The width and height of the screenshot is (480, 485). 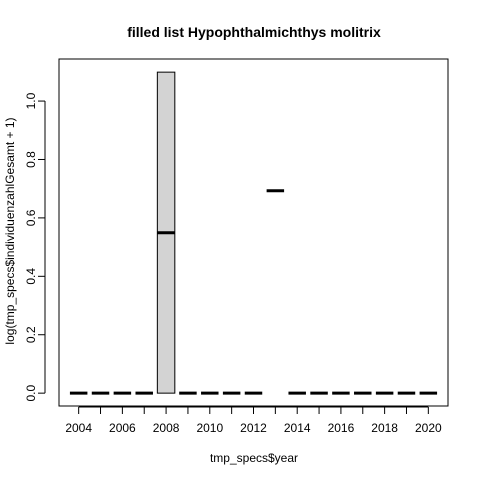 What do you see at coordinates (253, 420) in the screenshot?
I see `x-axis: 2004 2006 2008 2010 2012 2014 2016 2018 2020` at bounding box center [253, 420].